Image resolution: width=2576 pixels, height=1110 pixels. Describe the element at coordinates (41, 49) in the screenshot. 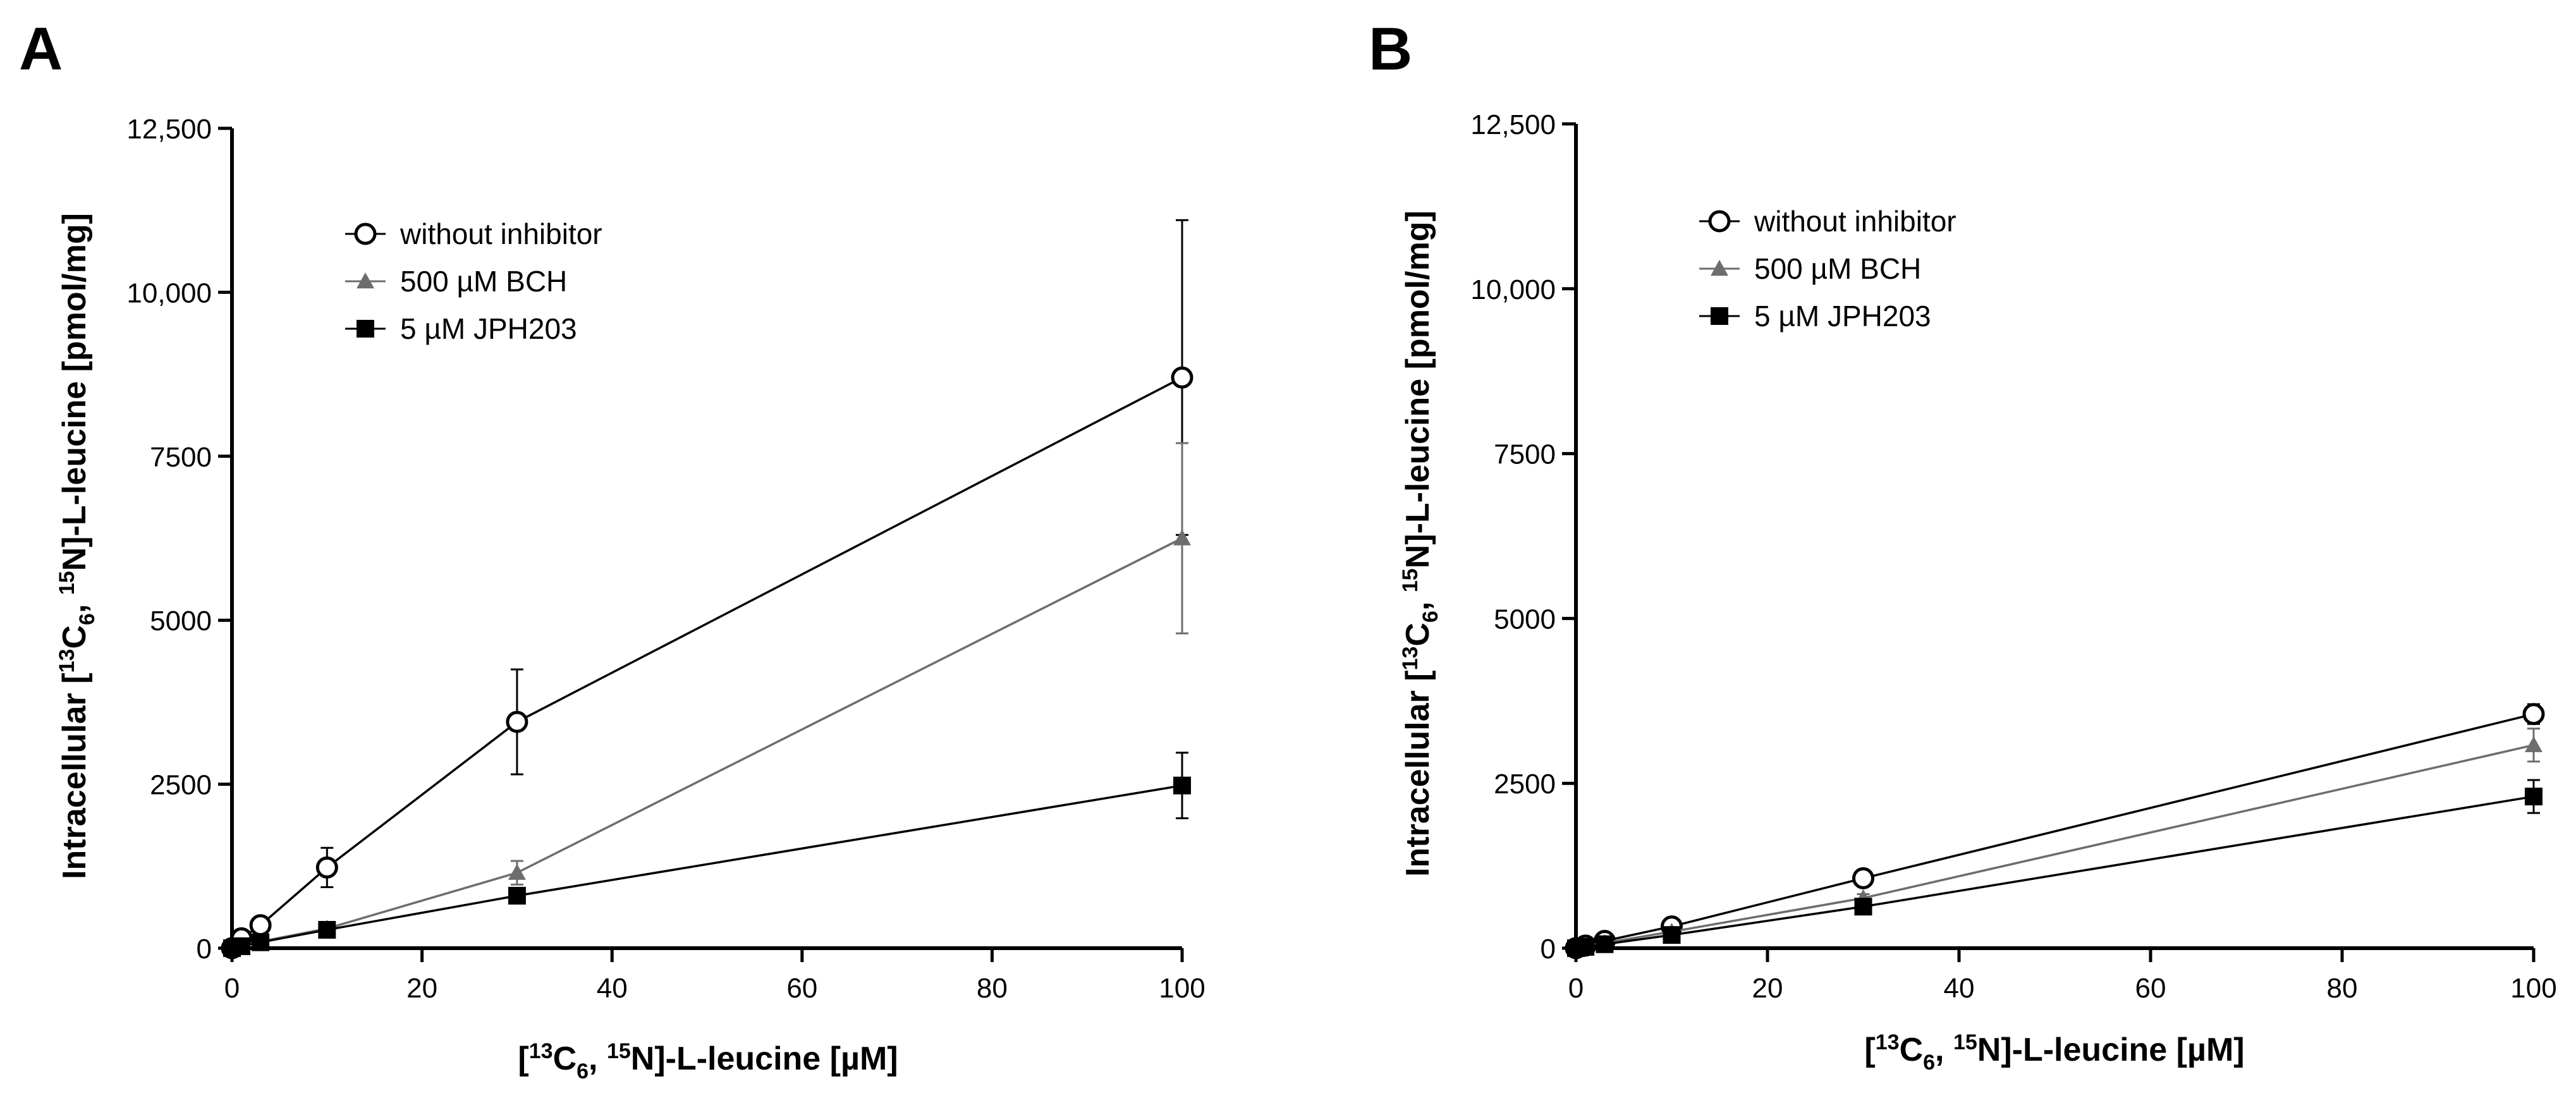

I see `panel-letter-a: A` at that location.